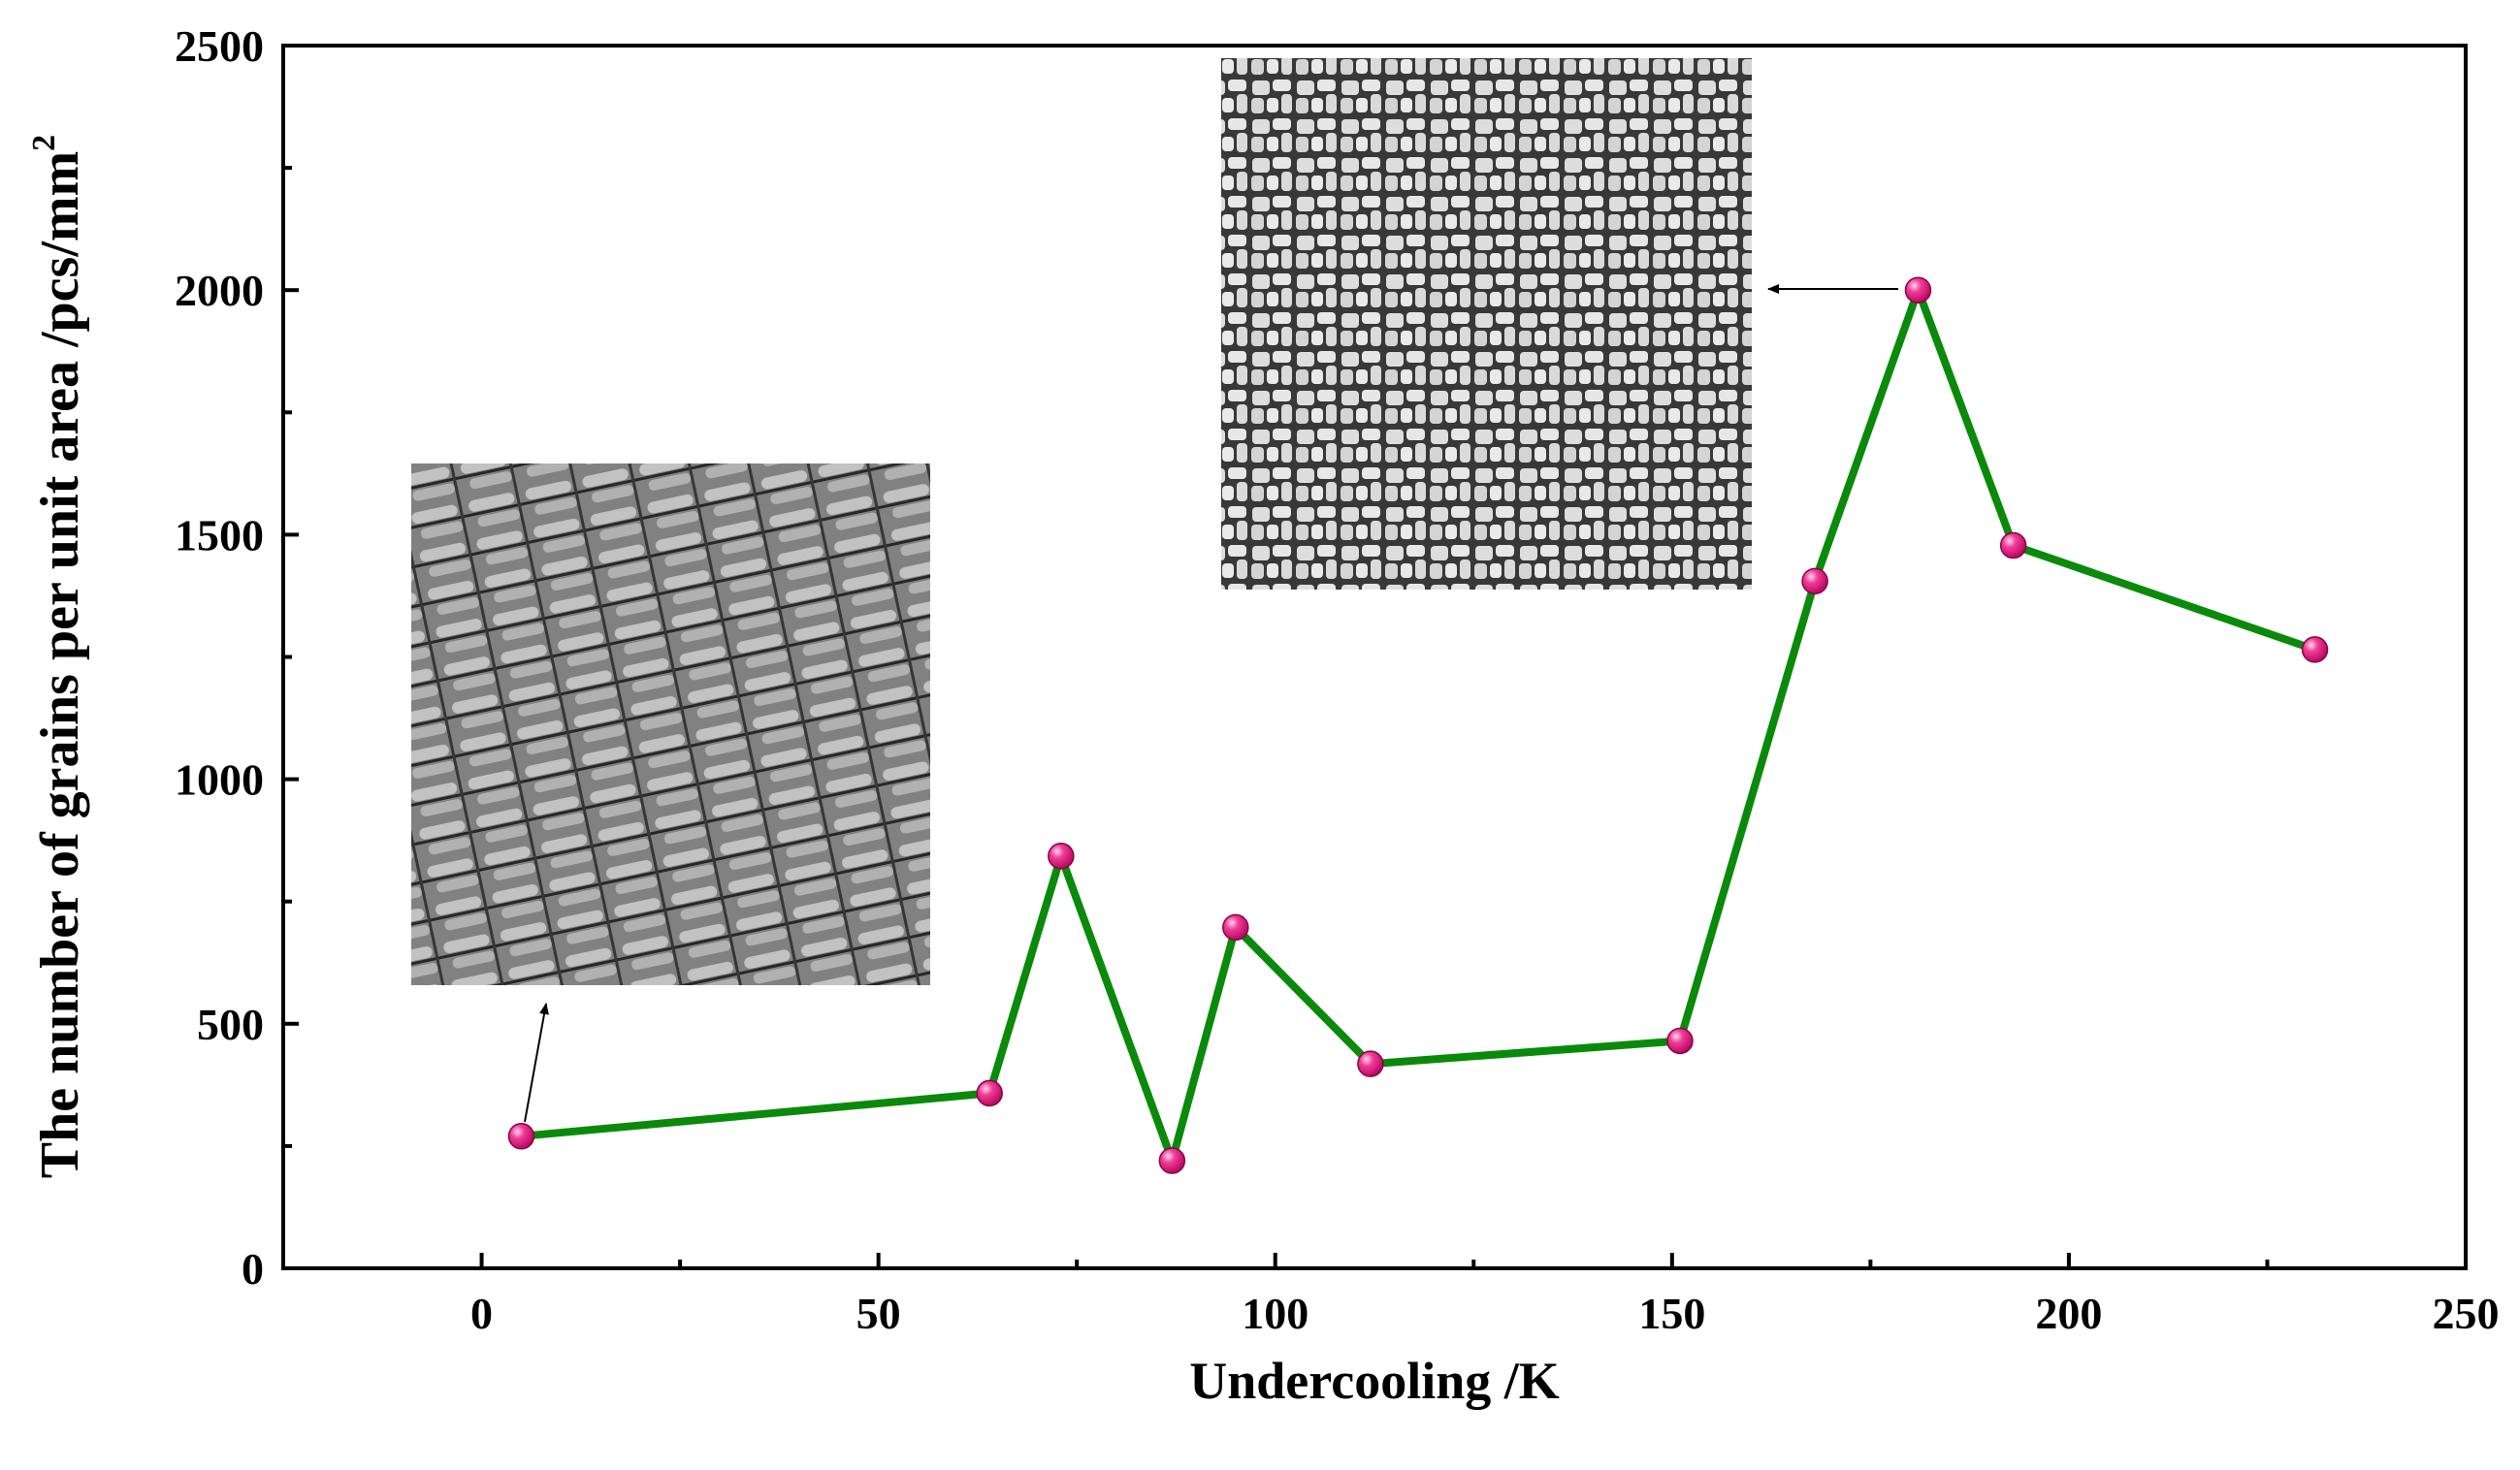  Describe the element at coordinates (230, 1024) in the screenshot. I see `y-tick-label: 500` at that location.